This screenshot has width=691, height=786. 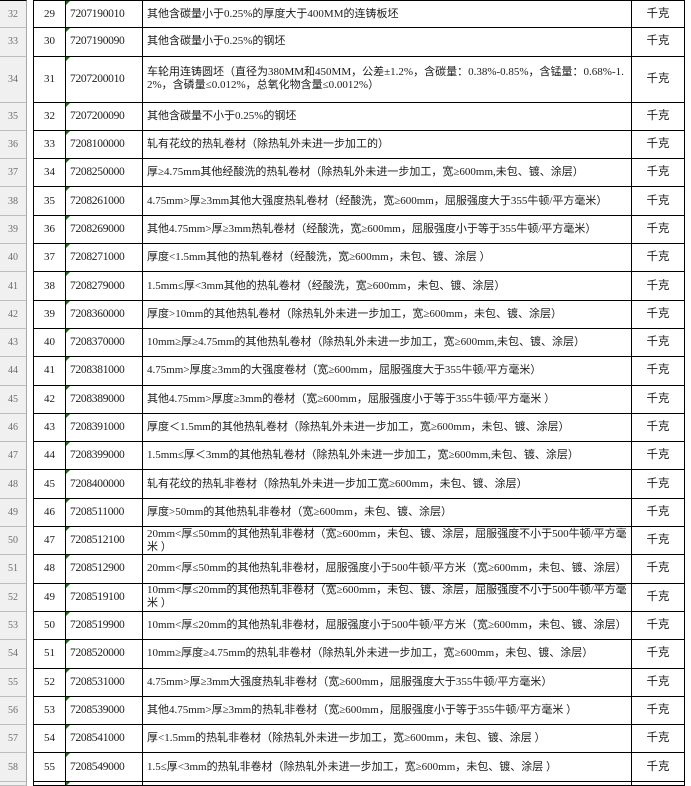 What do you see at coordinates (13, 173) in the screenshot?
I see `excel-row-header: 37` at bounding box center [13, 173].